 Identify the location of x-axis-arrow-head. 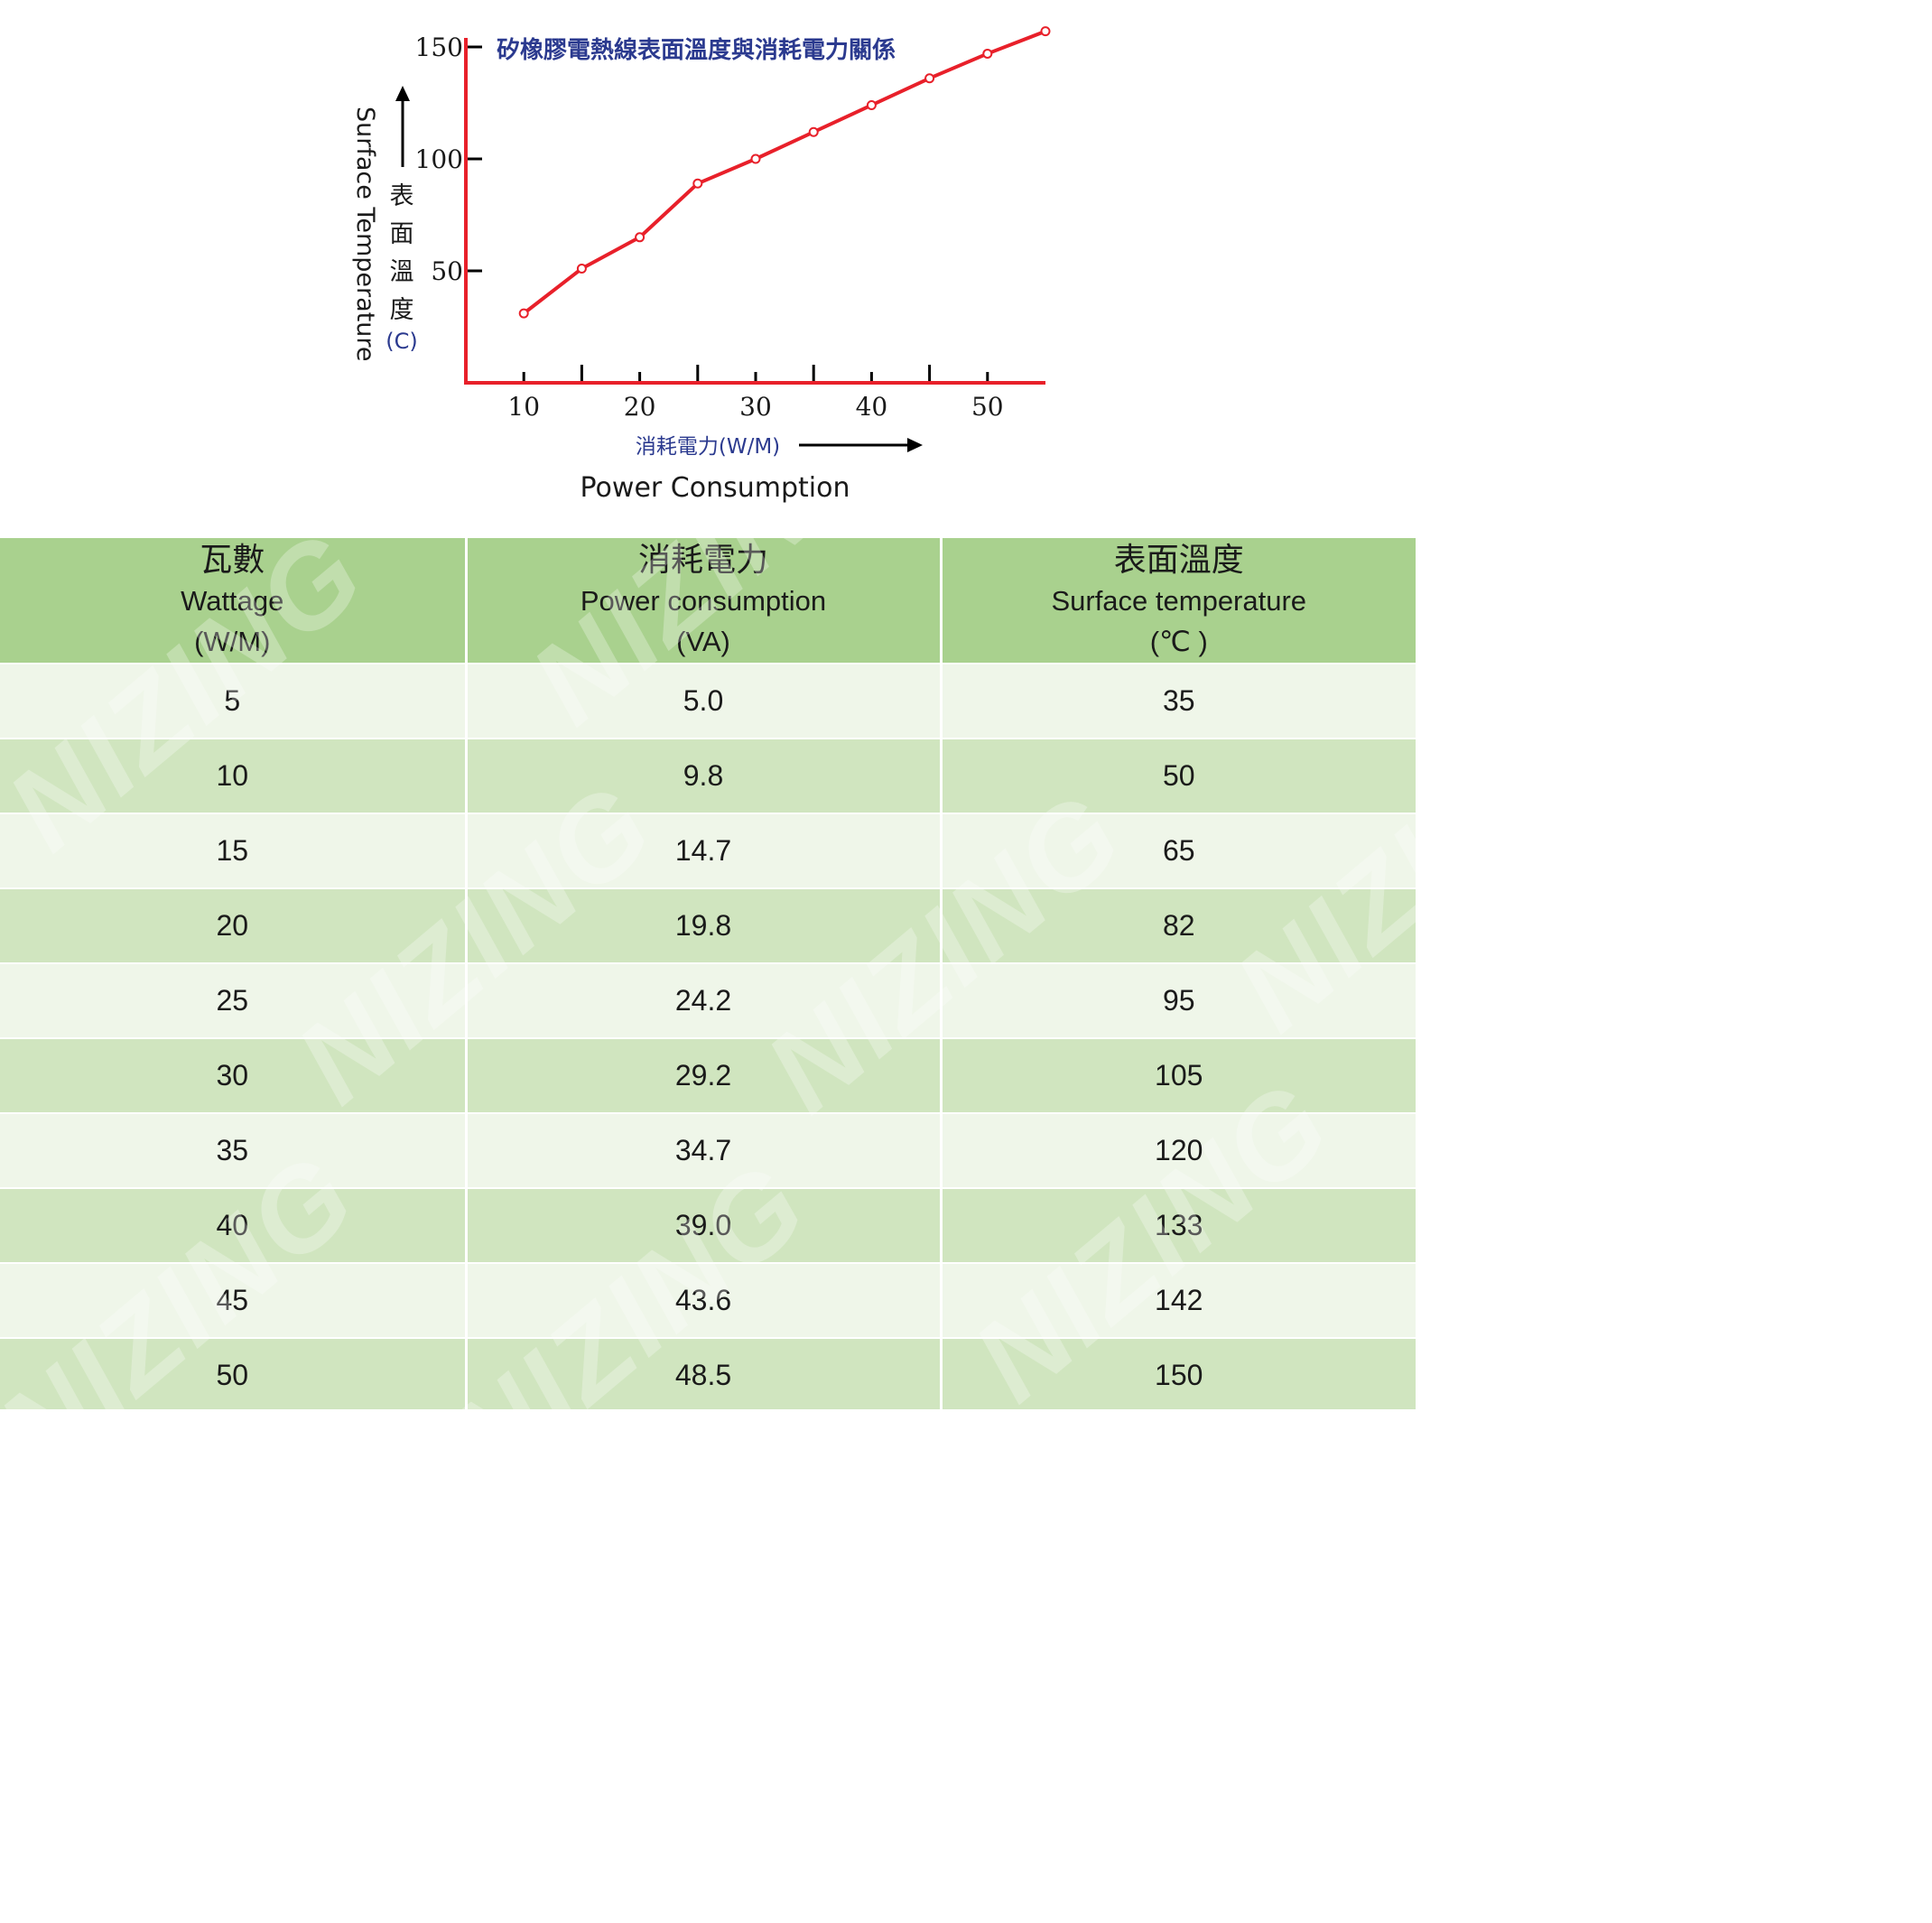
(915, 445).